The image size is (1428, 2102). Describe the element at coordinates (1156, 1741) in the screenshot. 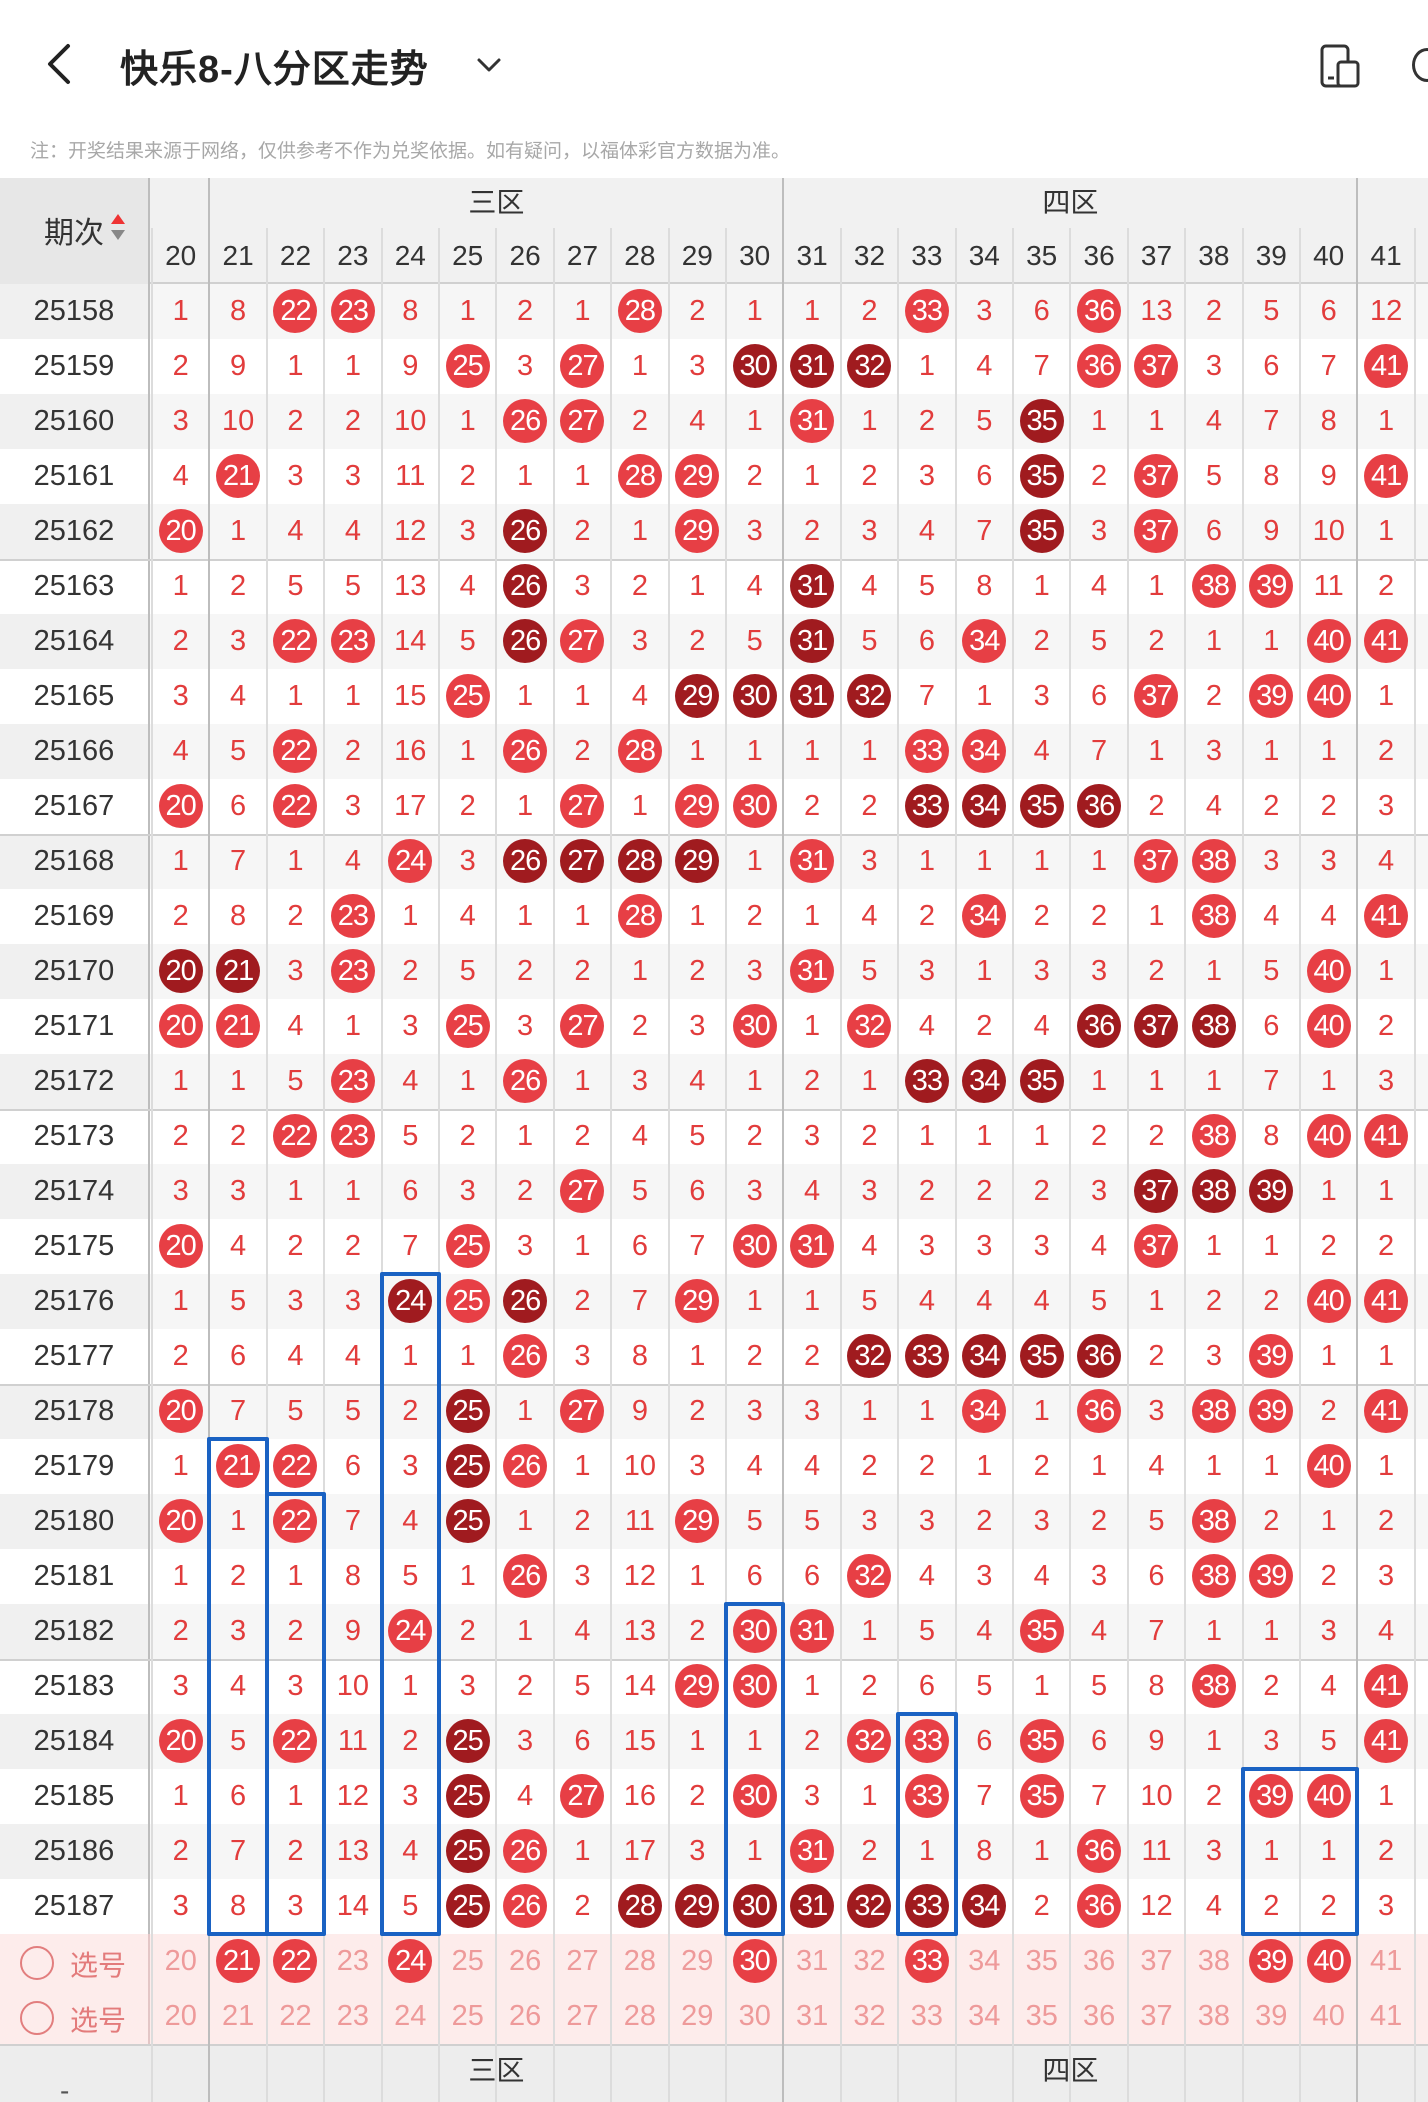

I see `table-cell: 9` at that location.